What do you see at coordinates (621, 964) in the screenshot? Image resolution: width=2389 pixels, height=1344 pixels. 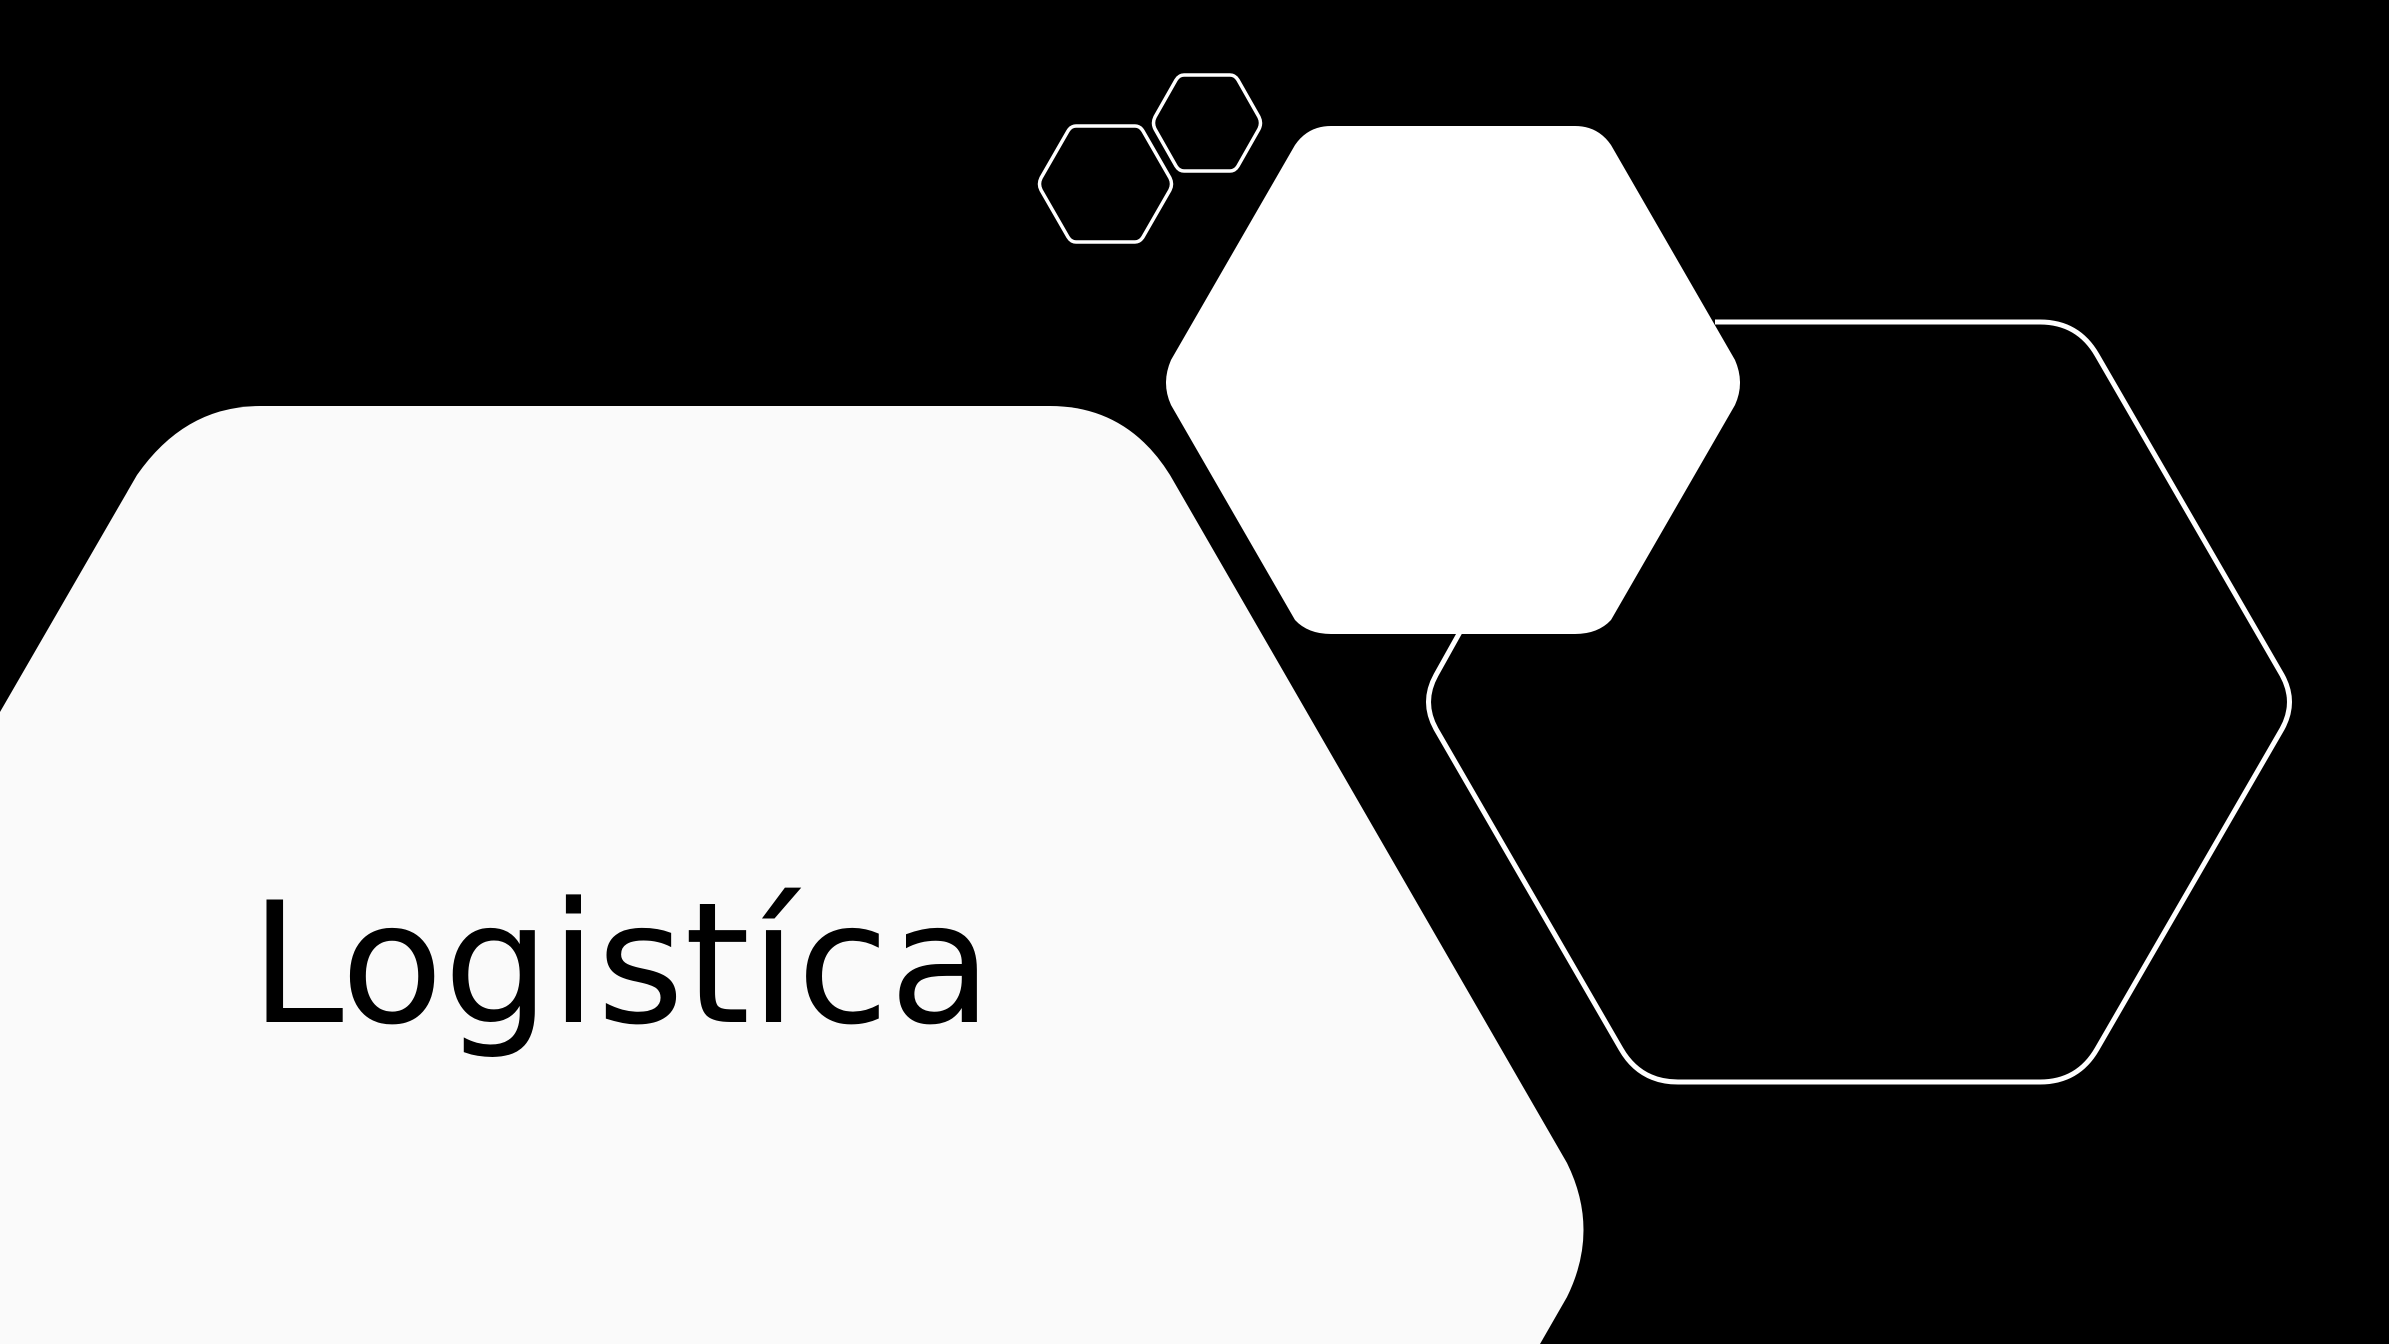 I see `slide-title: Logistíca` at bounding box center [621, 964].